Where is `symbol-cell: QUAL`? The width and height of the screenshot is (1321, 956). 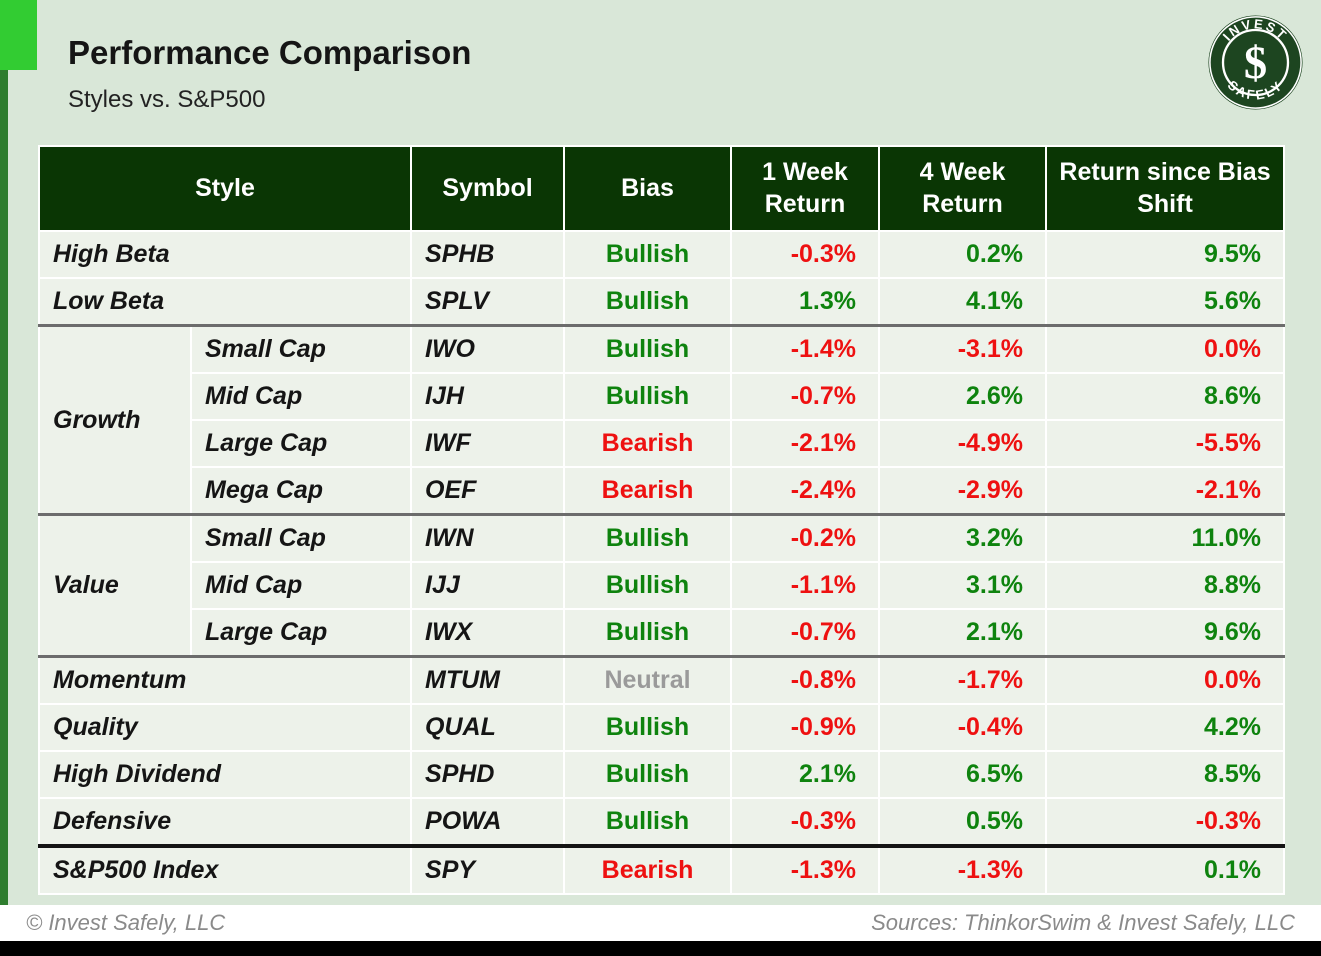 symbol-cell: QUAL is located at coordinates (488, 727).